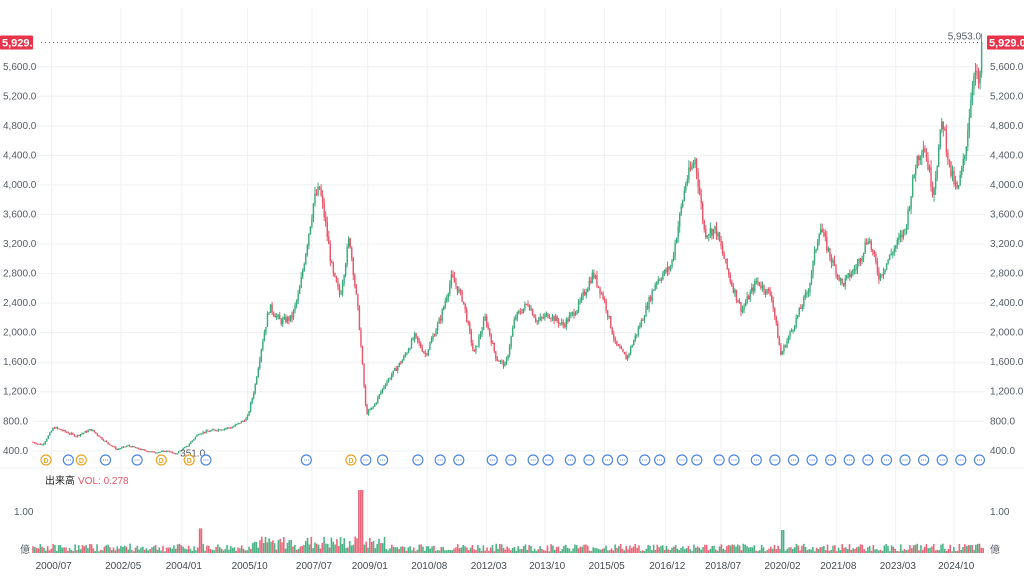 This screenshot has width=1024, height=580. What do you see at coordinates (429, 566) in the screenshot?
I see `time-tick: 2010/08` at bounding box center [429, 566].